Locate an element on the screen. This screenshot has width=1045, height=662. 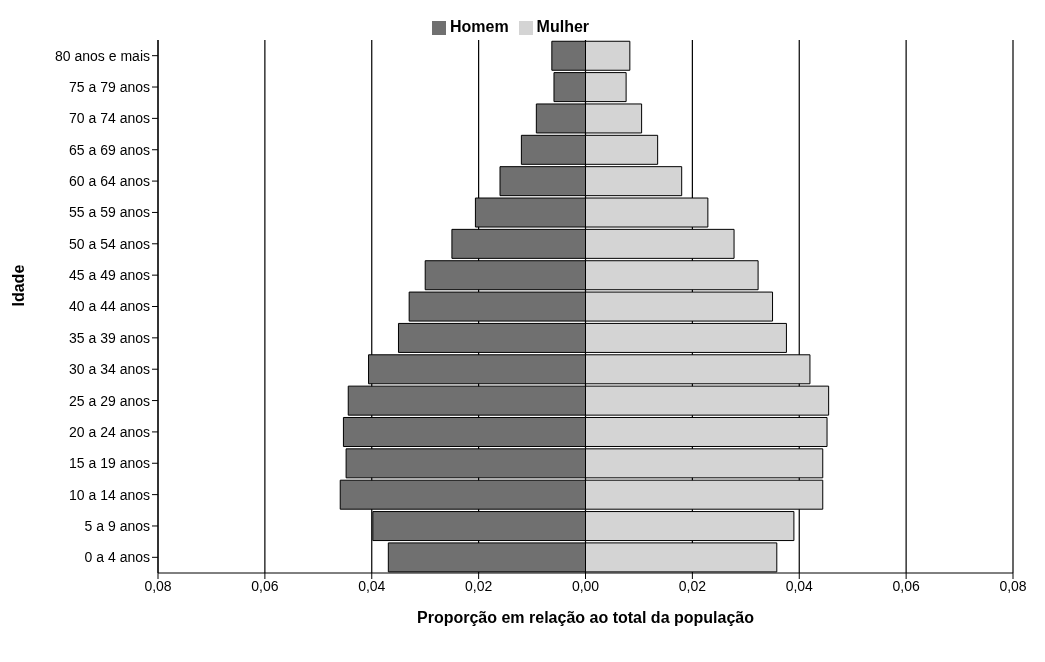
y-tick-label: 75 a 79 anos is located at coordinates (109, 87).